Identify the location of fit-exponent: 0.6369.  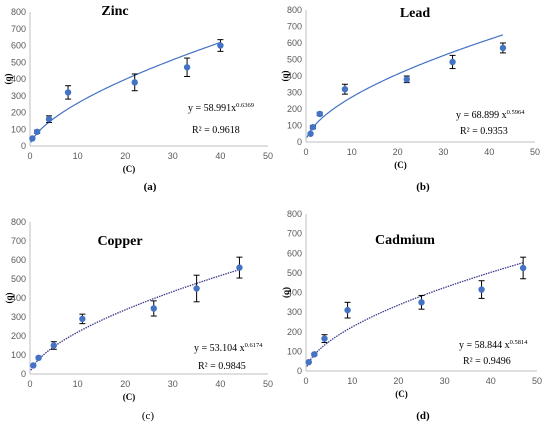
(245, 105).